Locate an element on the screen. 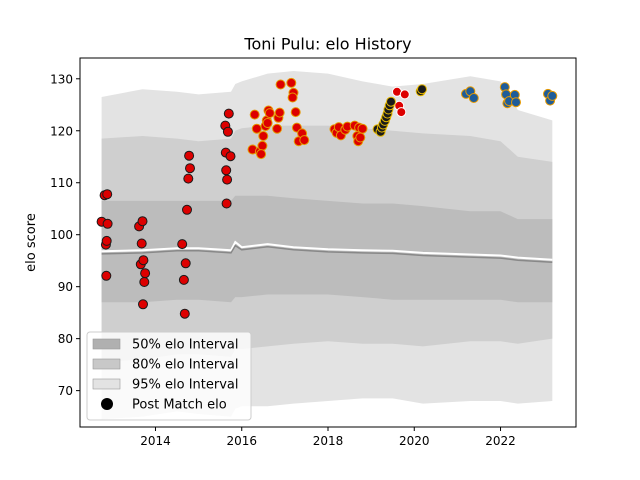  median-shadow-line is located at coordinates (327, 253).